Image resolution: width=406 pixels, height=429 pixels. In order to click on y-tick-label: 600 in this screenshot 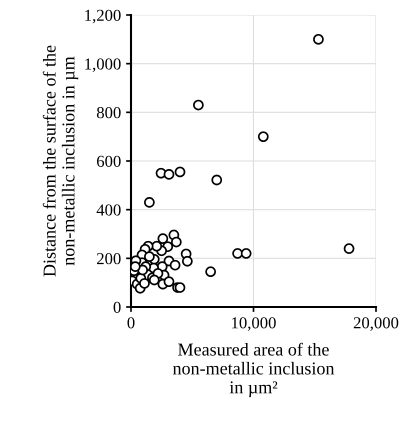, I will do `click(108, 161)`.